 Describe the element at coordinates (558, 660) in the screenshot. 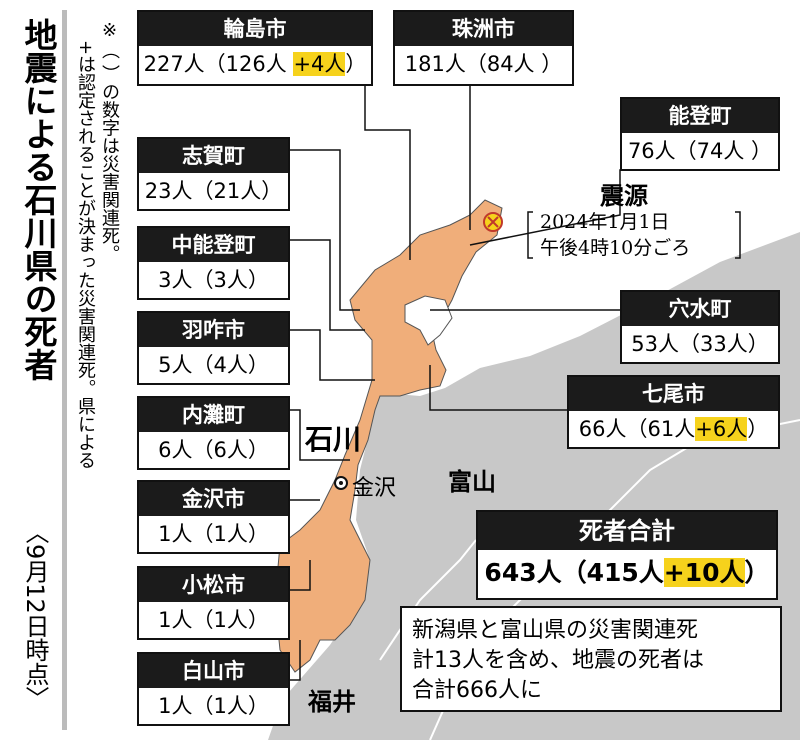

I see `summary-line: 計13人を含め、地震の死者は` at that location.